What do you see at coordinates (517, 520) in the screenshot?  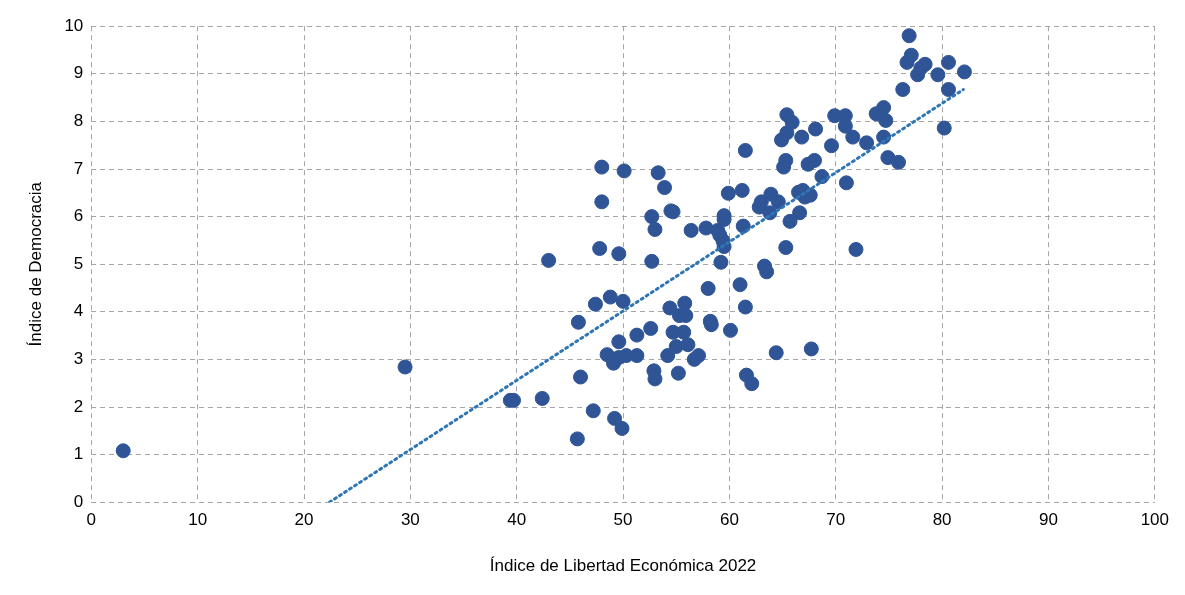 I see `x-tick-label: 40` at bounding box center [517, 520].